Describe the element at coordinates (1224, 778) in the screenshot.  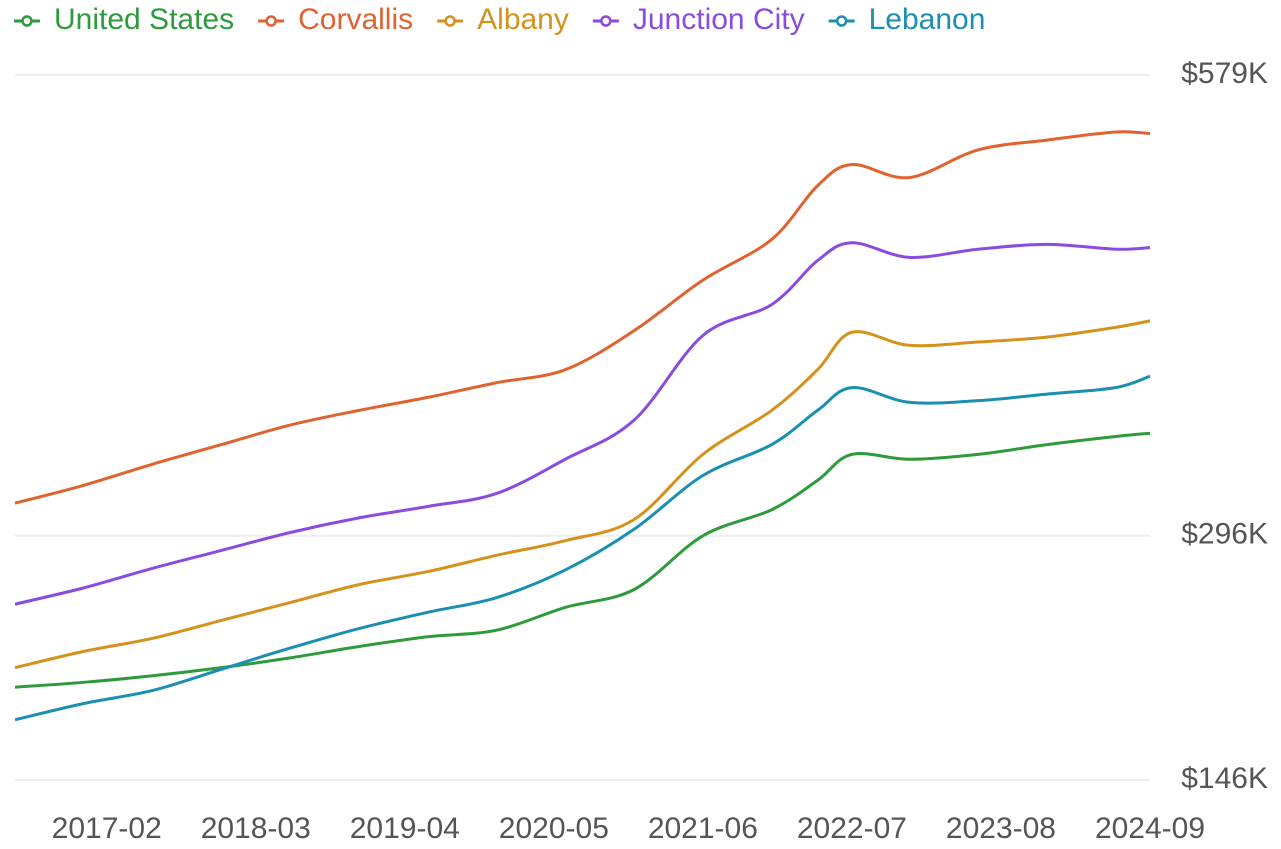
I see `y-tick-label: $146K` at that location.